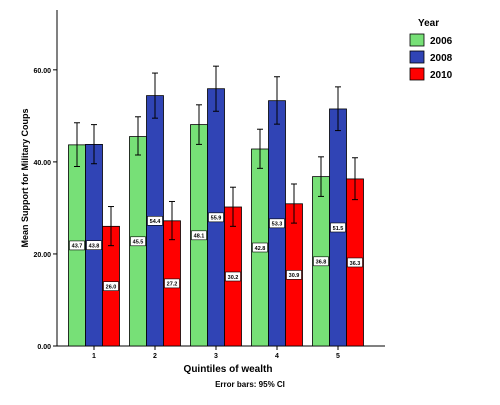 The width and height of the screenshot is (500, 405). What do you see at coordinates (428, 23) in the screenshot?
I see `legend-title: Year` at bounding box center [428, 23].